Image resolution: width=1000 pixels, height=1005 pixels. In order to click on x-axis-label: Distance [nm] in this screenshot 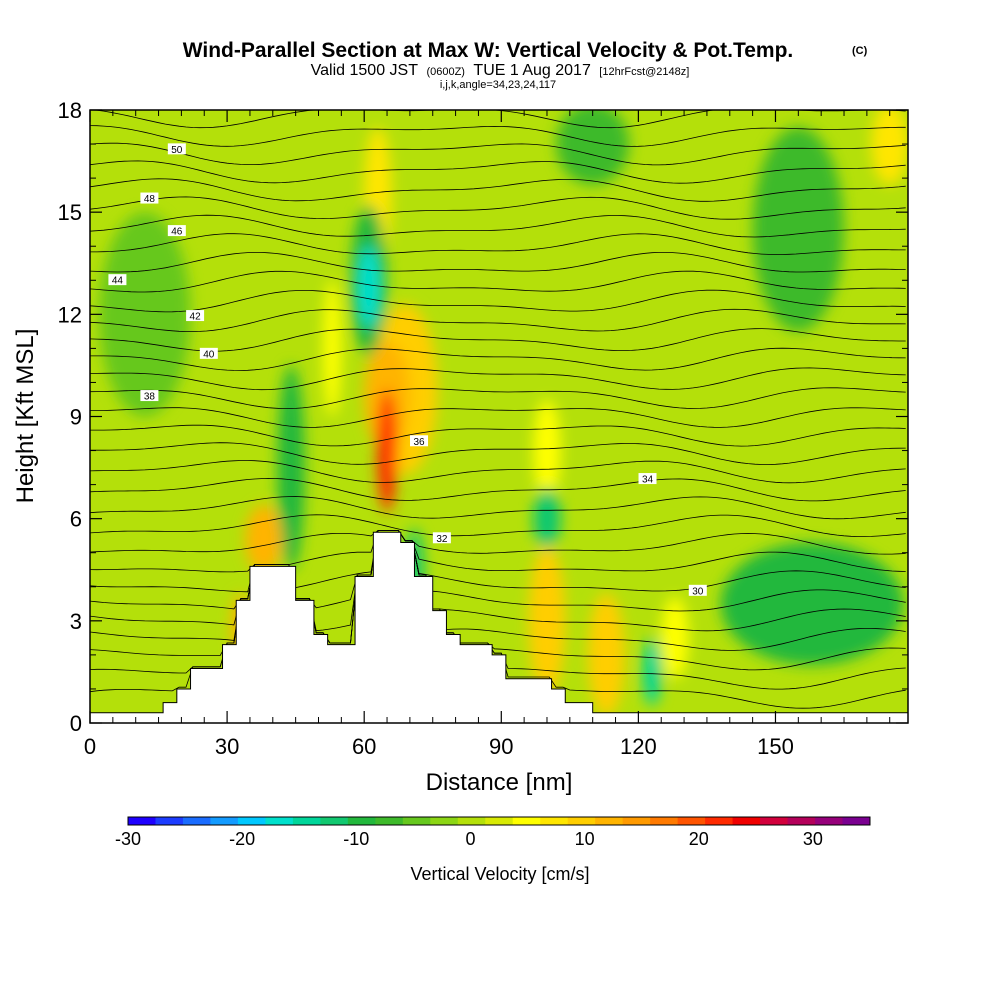, I will do `click(499, 782)`.